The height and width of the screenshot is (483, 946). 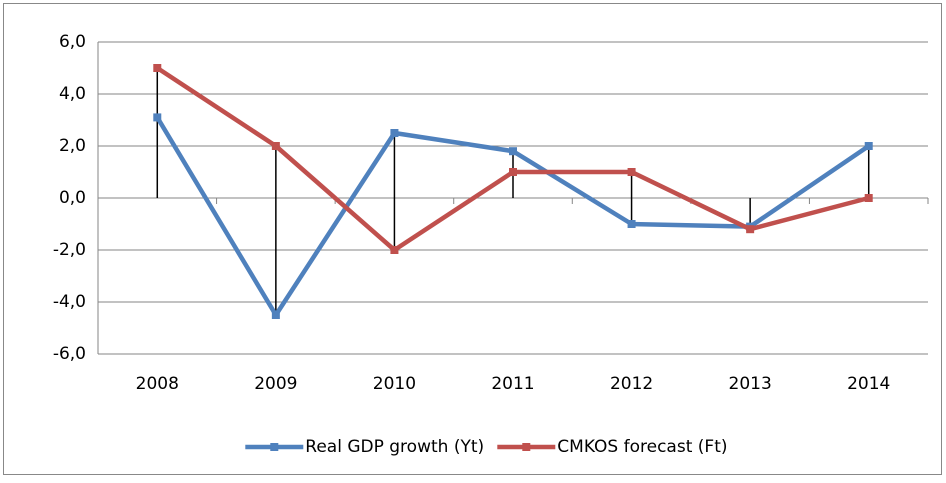 I want to click on y-tick-label: -6,0, so click(x=69, y=354).